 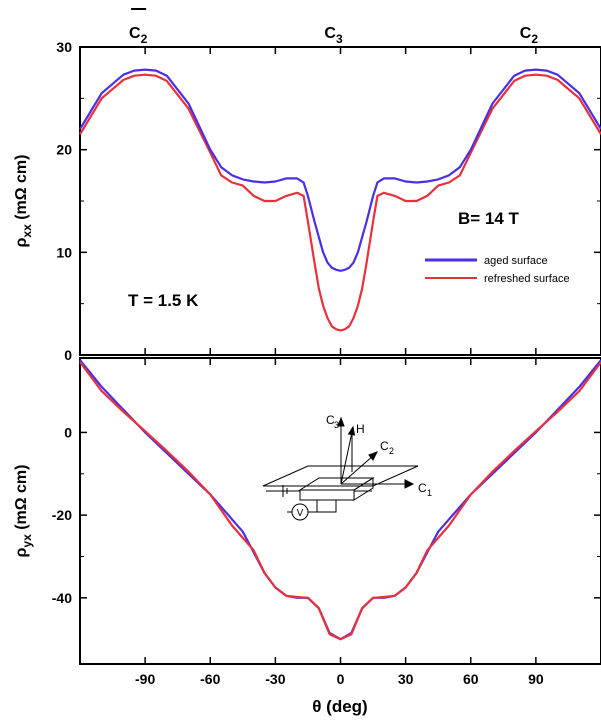 I want to click on bottom-y-axis-title: ρyx (mΩ cm), so click(x=23, y=511).